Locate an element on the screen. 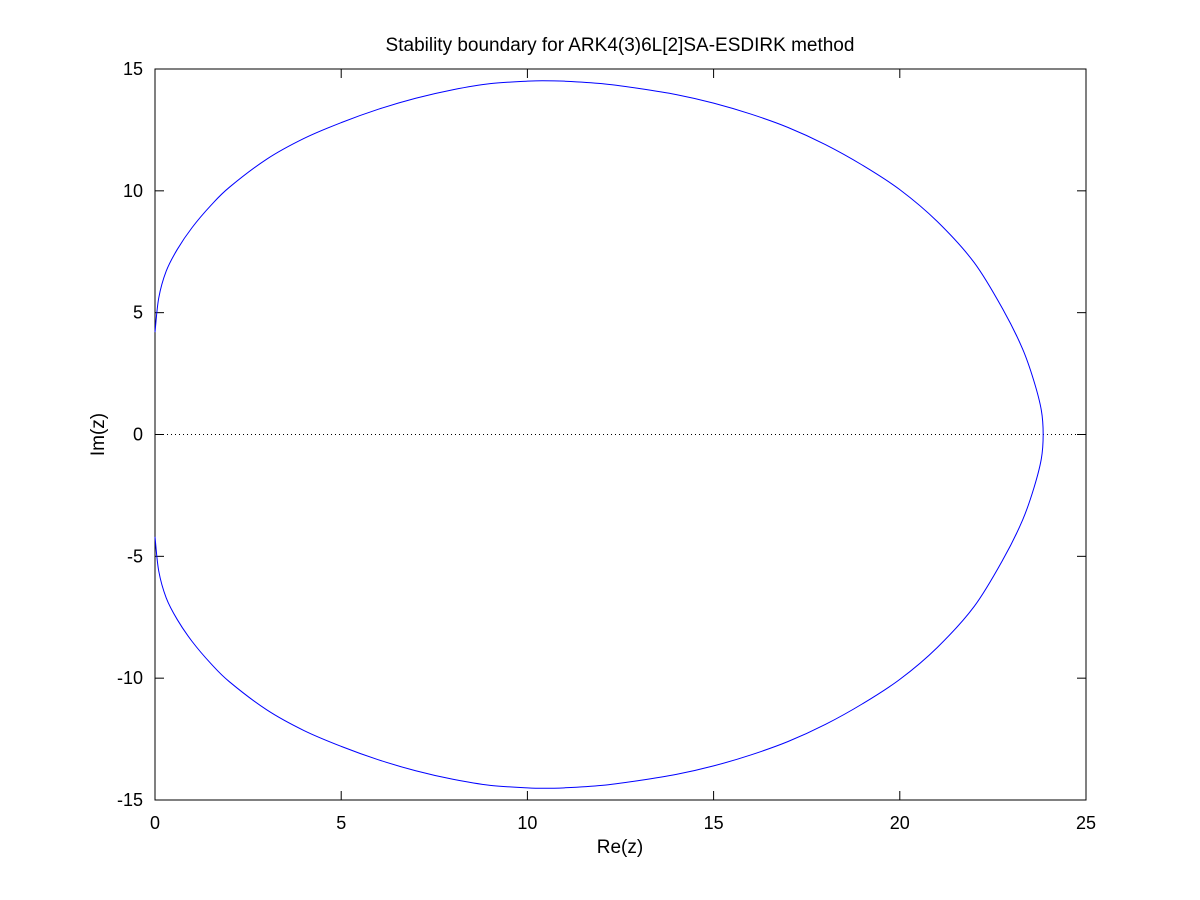  y-tick-label: -10 is located at coordinates (130, 678).